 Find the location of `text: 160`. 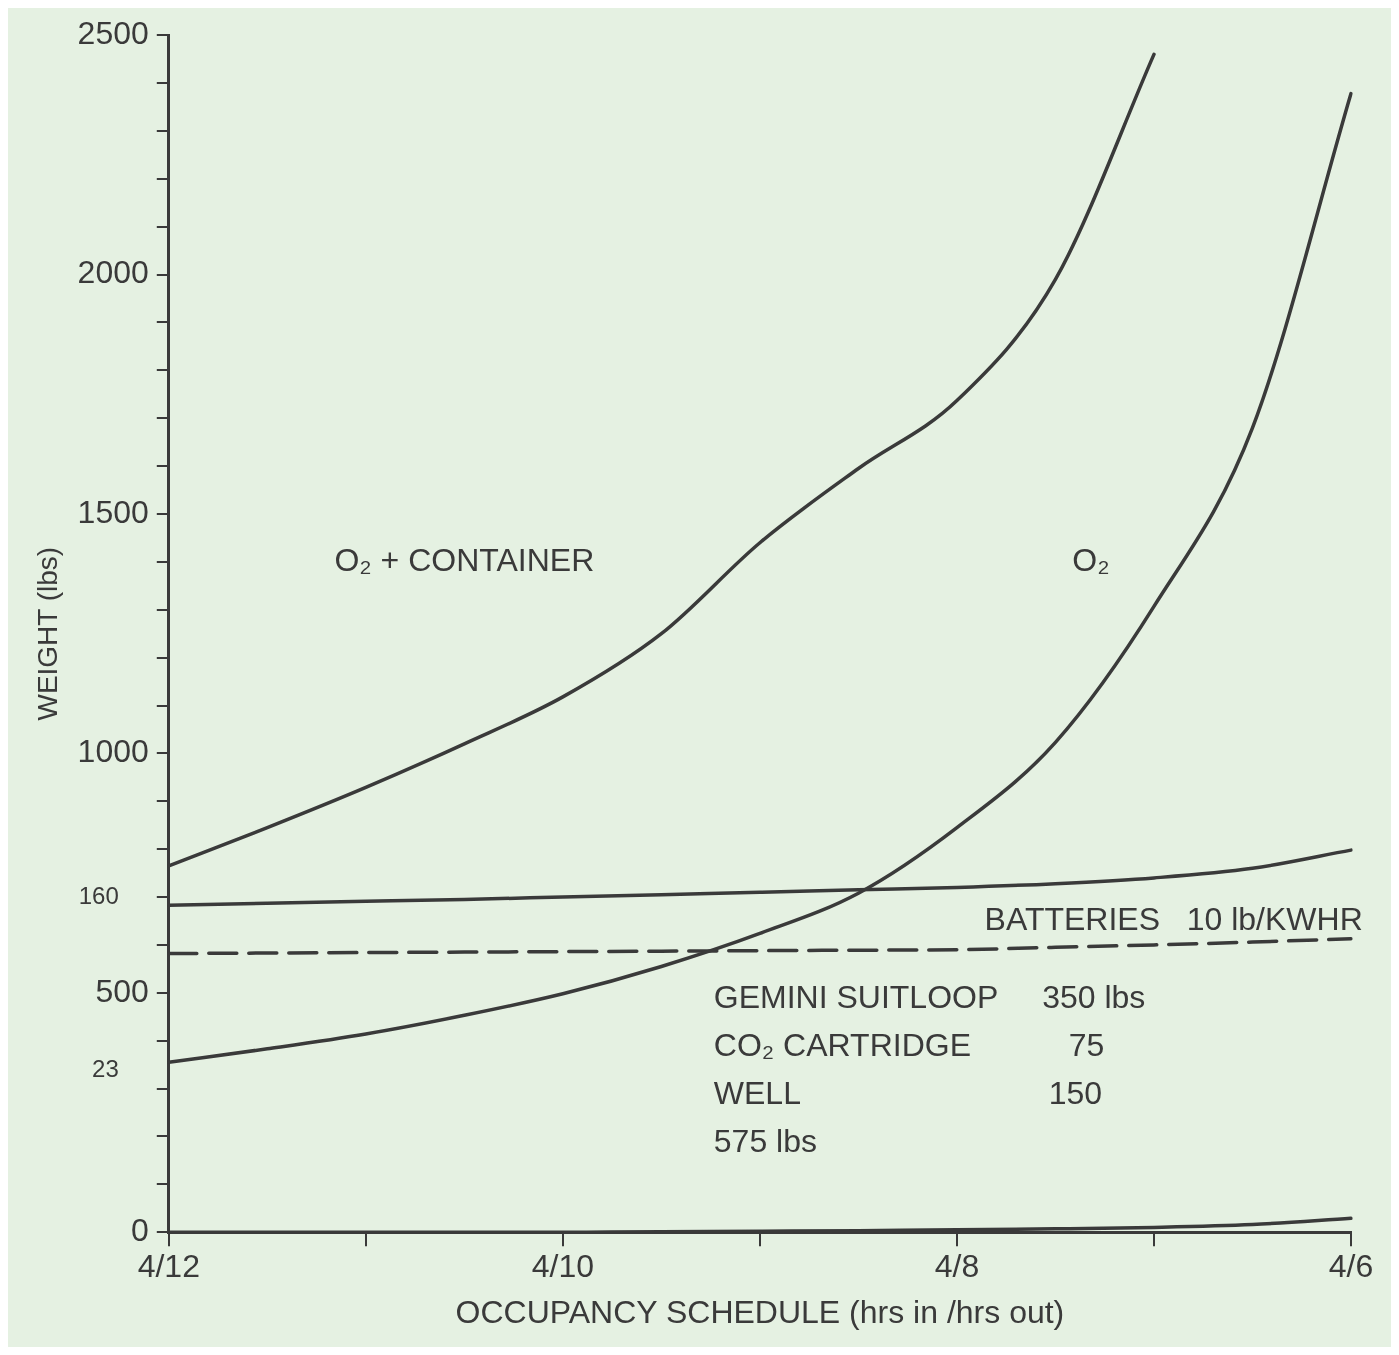

text: 160 is located at coordinates (98, 895).